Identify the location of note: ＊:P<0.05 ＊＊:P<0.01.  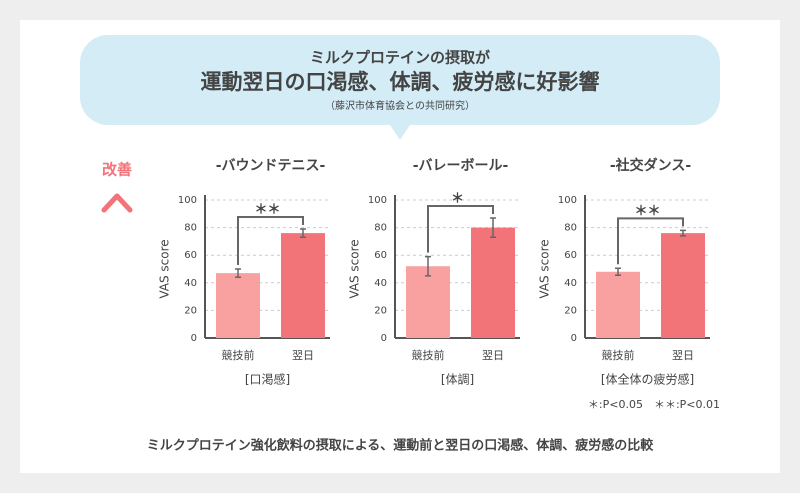
(654, 404).